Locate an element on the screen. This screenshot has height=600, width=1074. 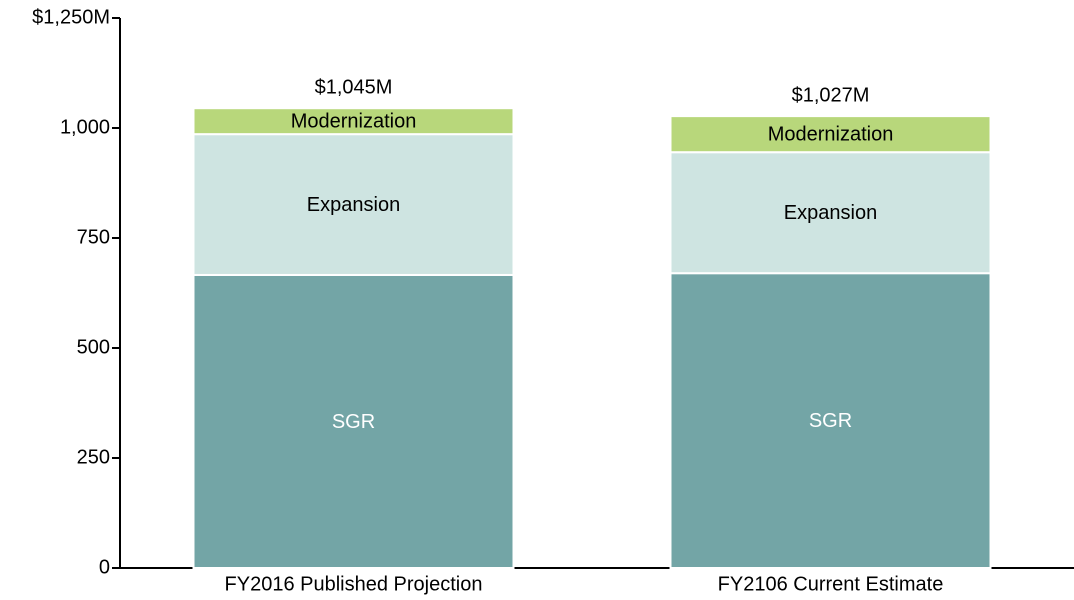
x-tick-label: FY2106 Current Estimate is located at coordinates (831, 584).